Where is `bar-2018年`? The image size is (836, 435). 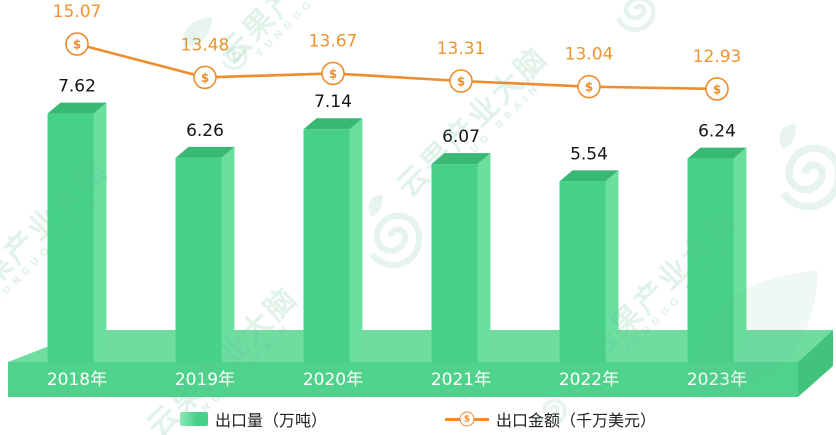
bar-2018年 is located at coordinates (70, 237).